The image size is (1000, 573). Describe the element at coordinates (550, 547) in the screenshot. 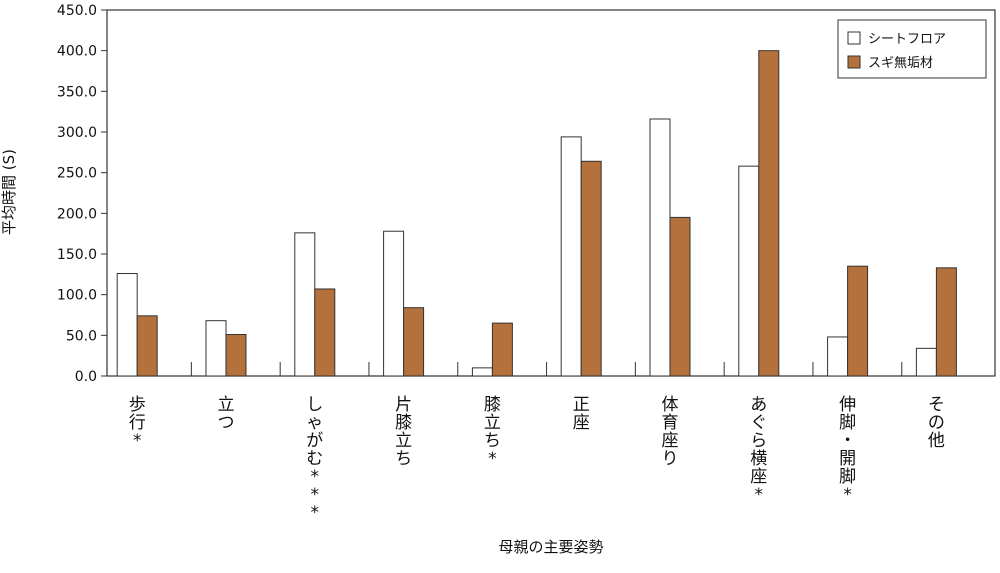

I see `x-axis-title: 母親の主要姿勢` at that location.